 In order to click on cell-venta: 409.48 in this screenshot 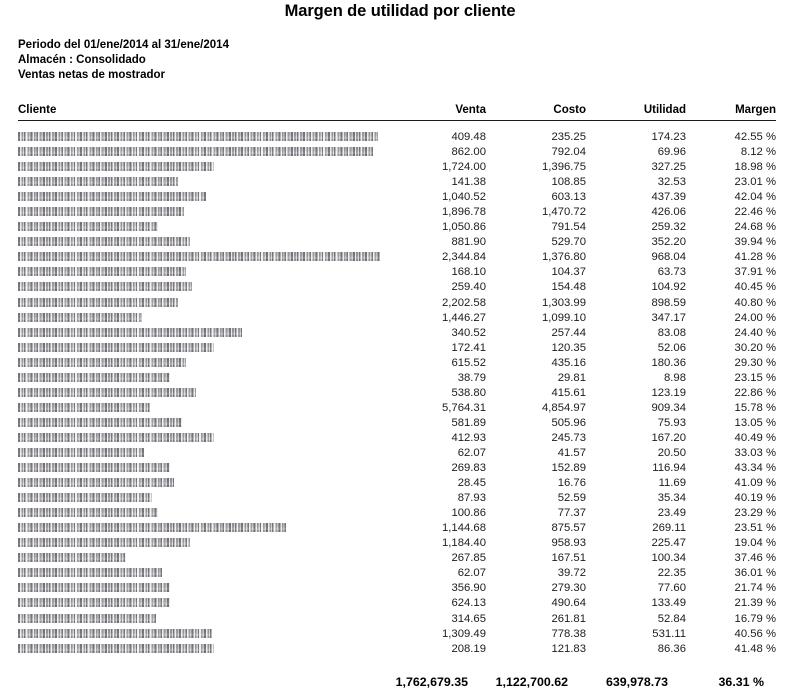, I will do `click(468, 137)`.